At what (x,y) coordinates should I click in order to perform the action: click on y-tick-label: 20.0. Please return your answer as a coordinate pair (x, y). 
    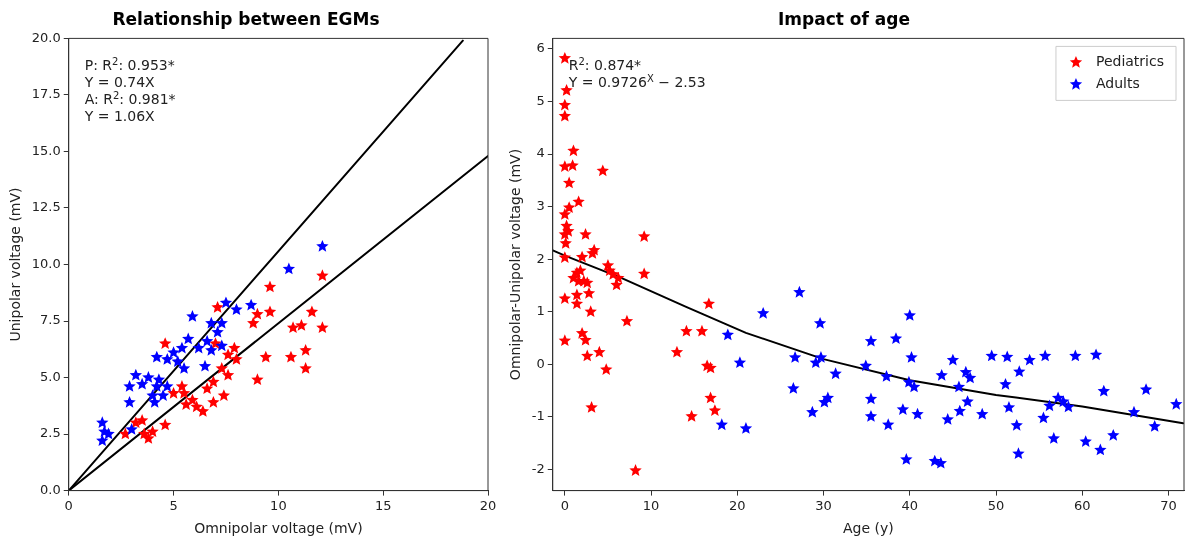
    Looking at the image, I should click on (46, 37).